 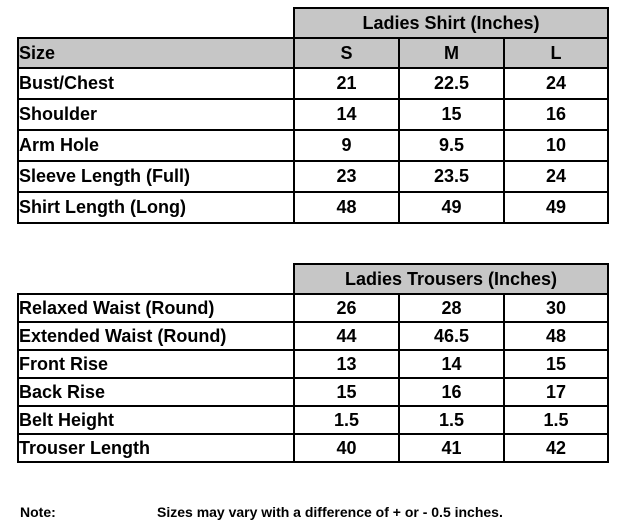 I want to click on value-cell: 9, so click(x=346, y=145).